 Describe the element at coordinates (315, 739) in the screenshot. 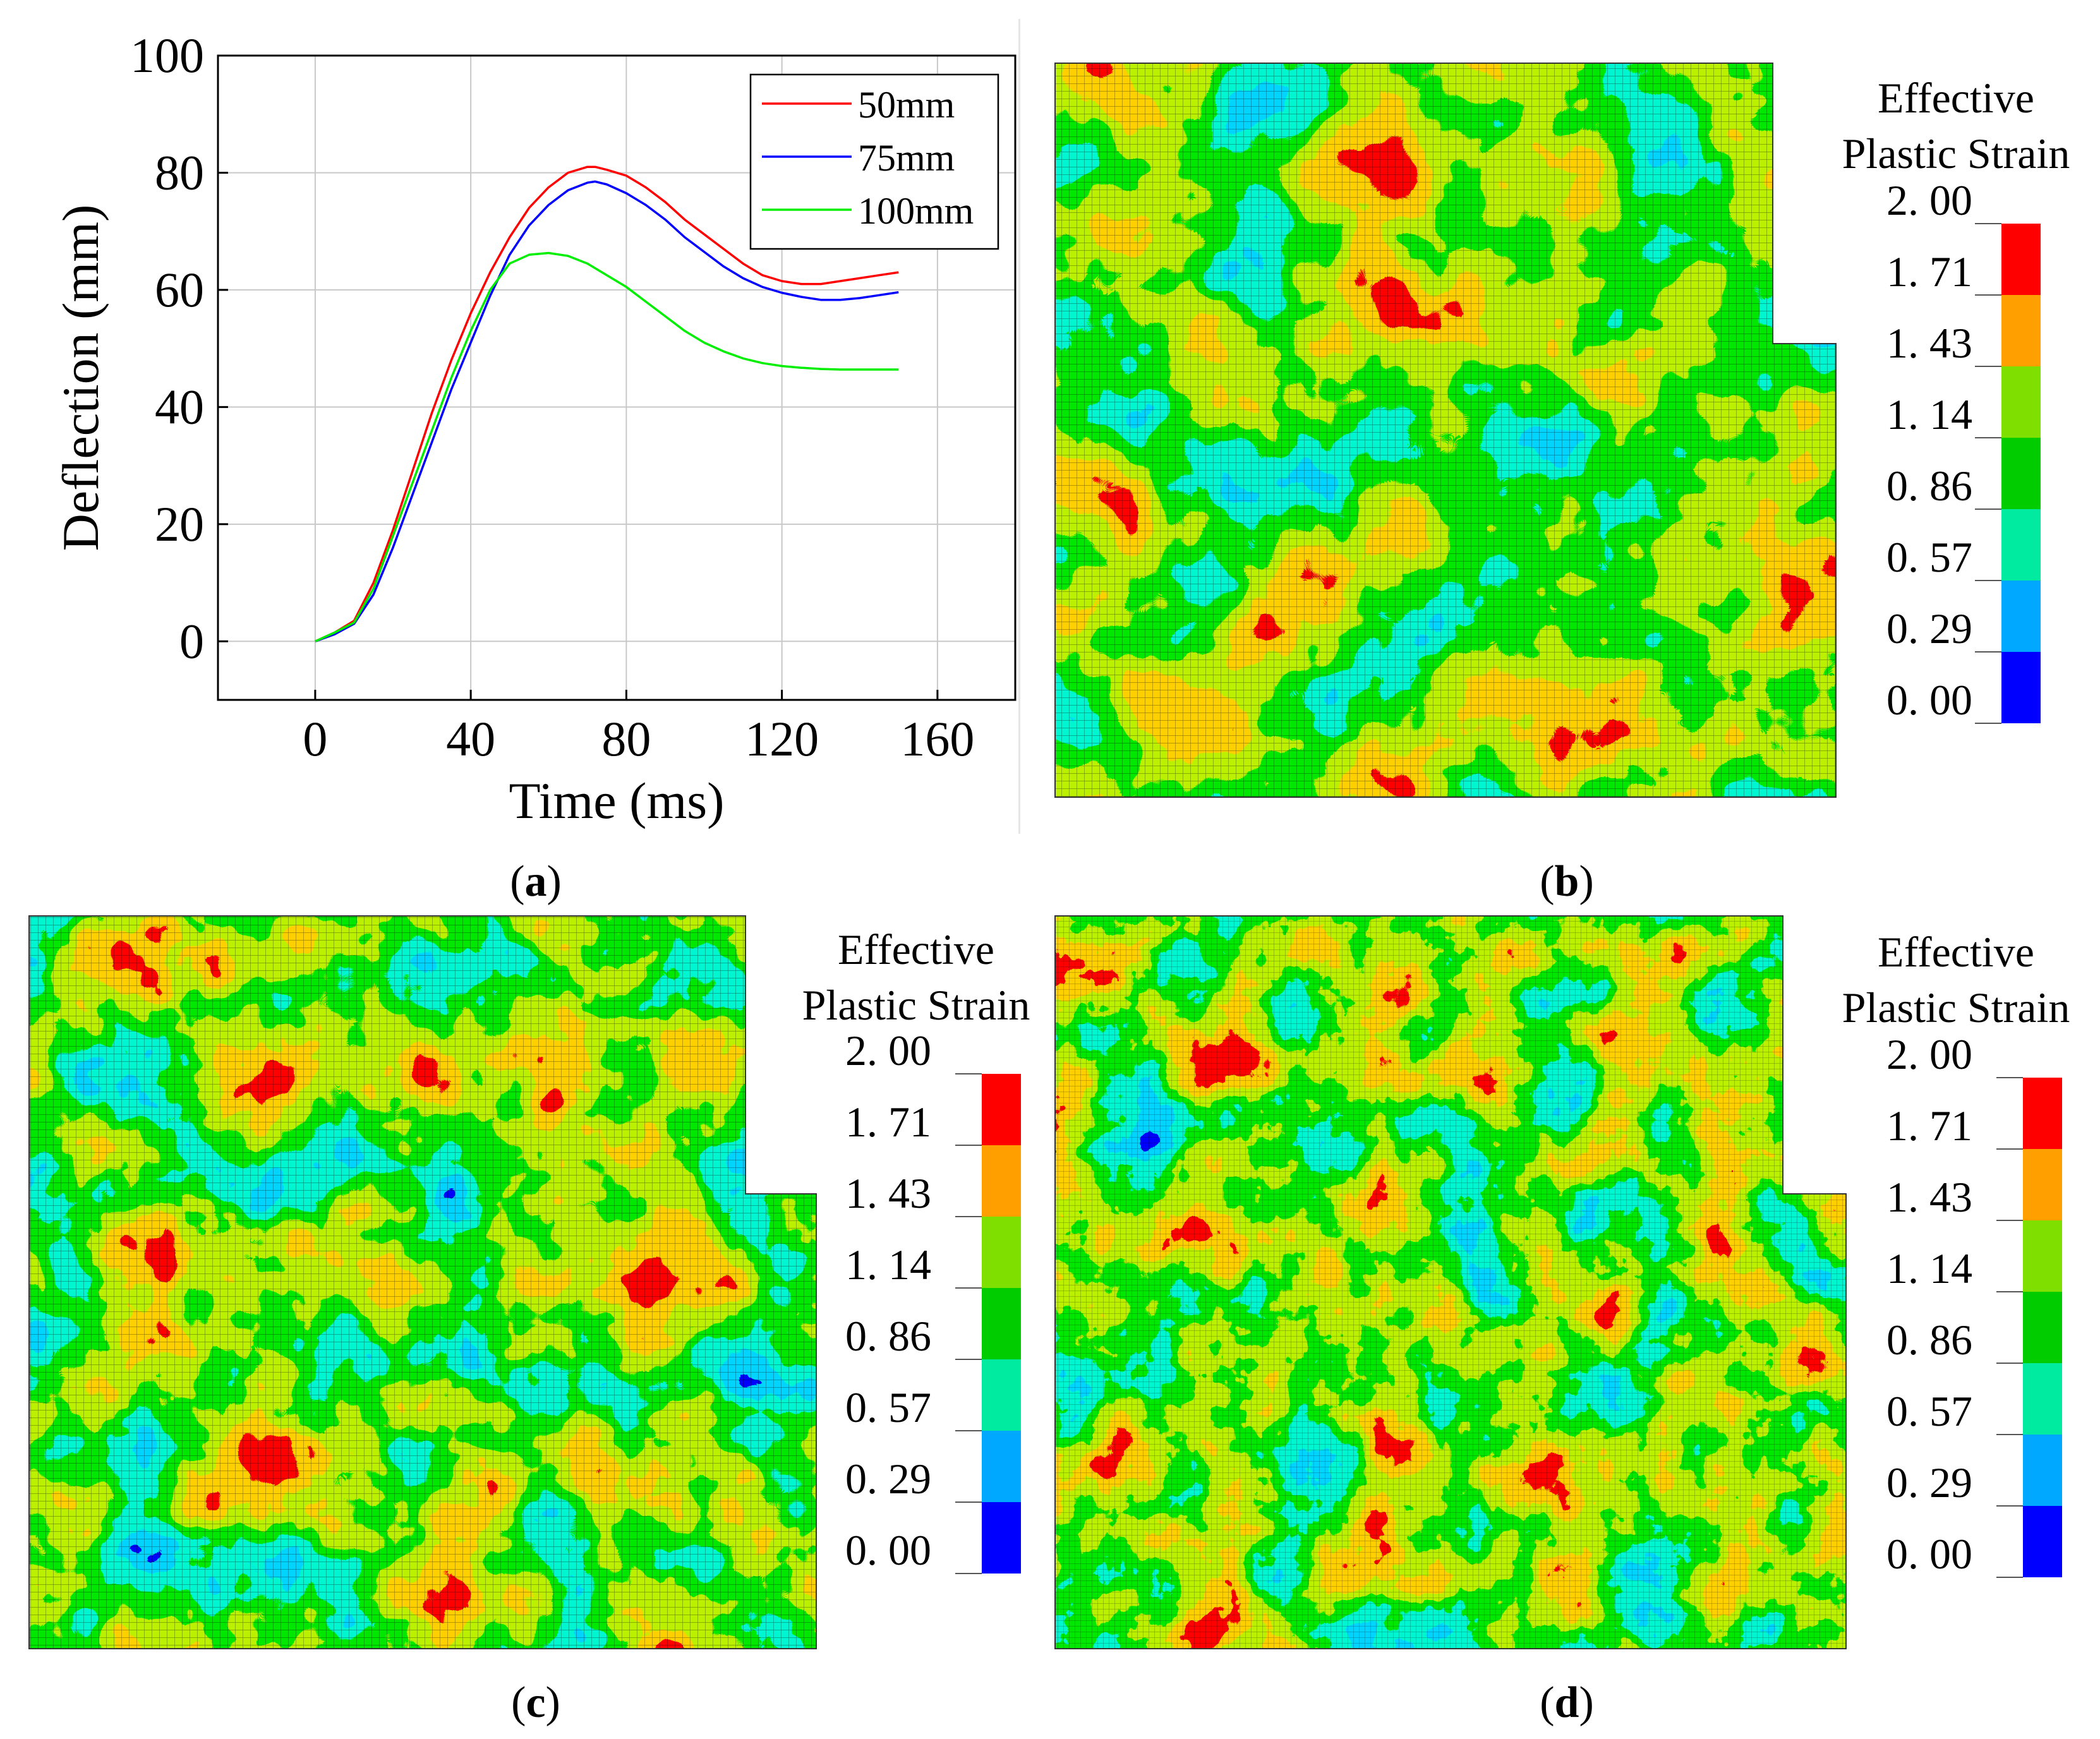

I see `x-tick-label: 0` at that location.